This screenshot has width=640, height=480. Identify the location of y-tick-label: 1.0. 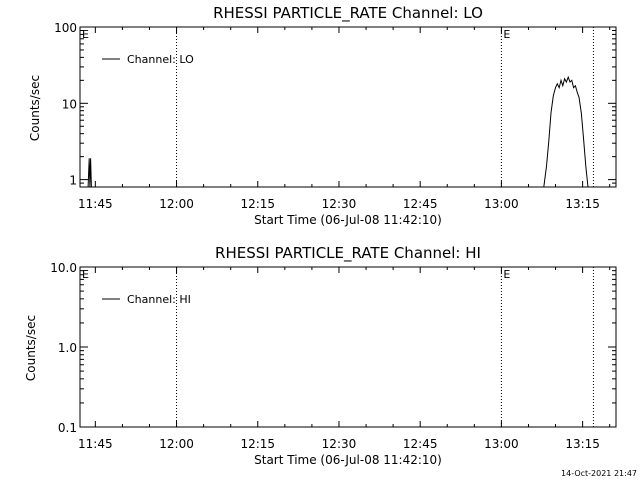
(67, 348).